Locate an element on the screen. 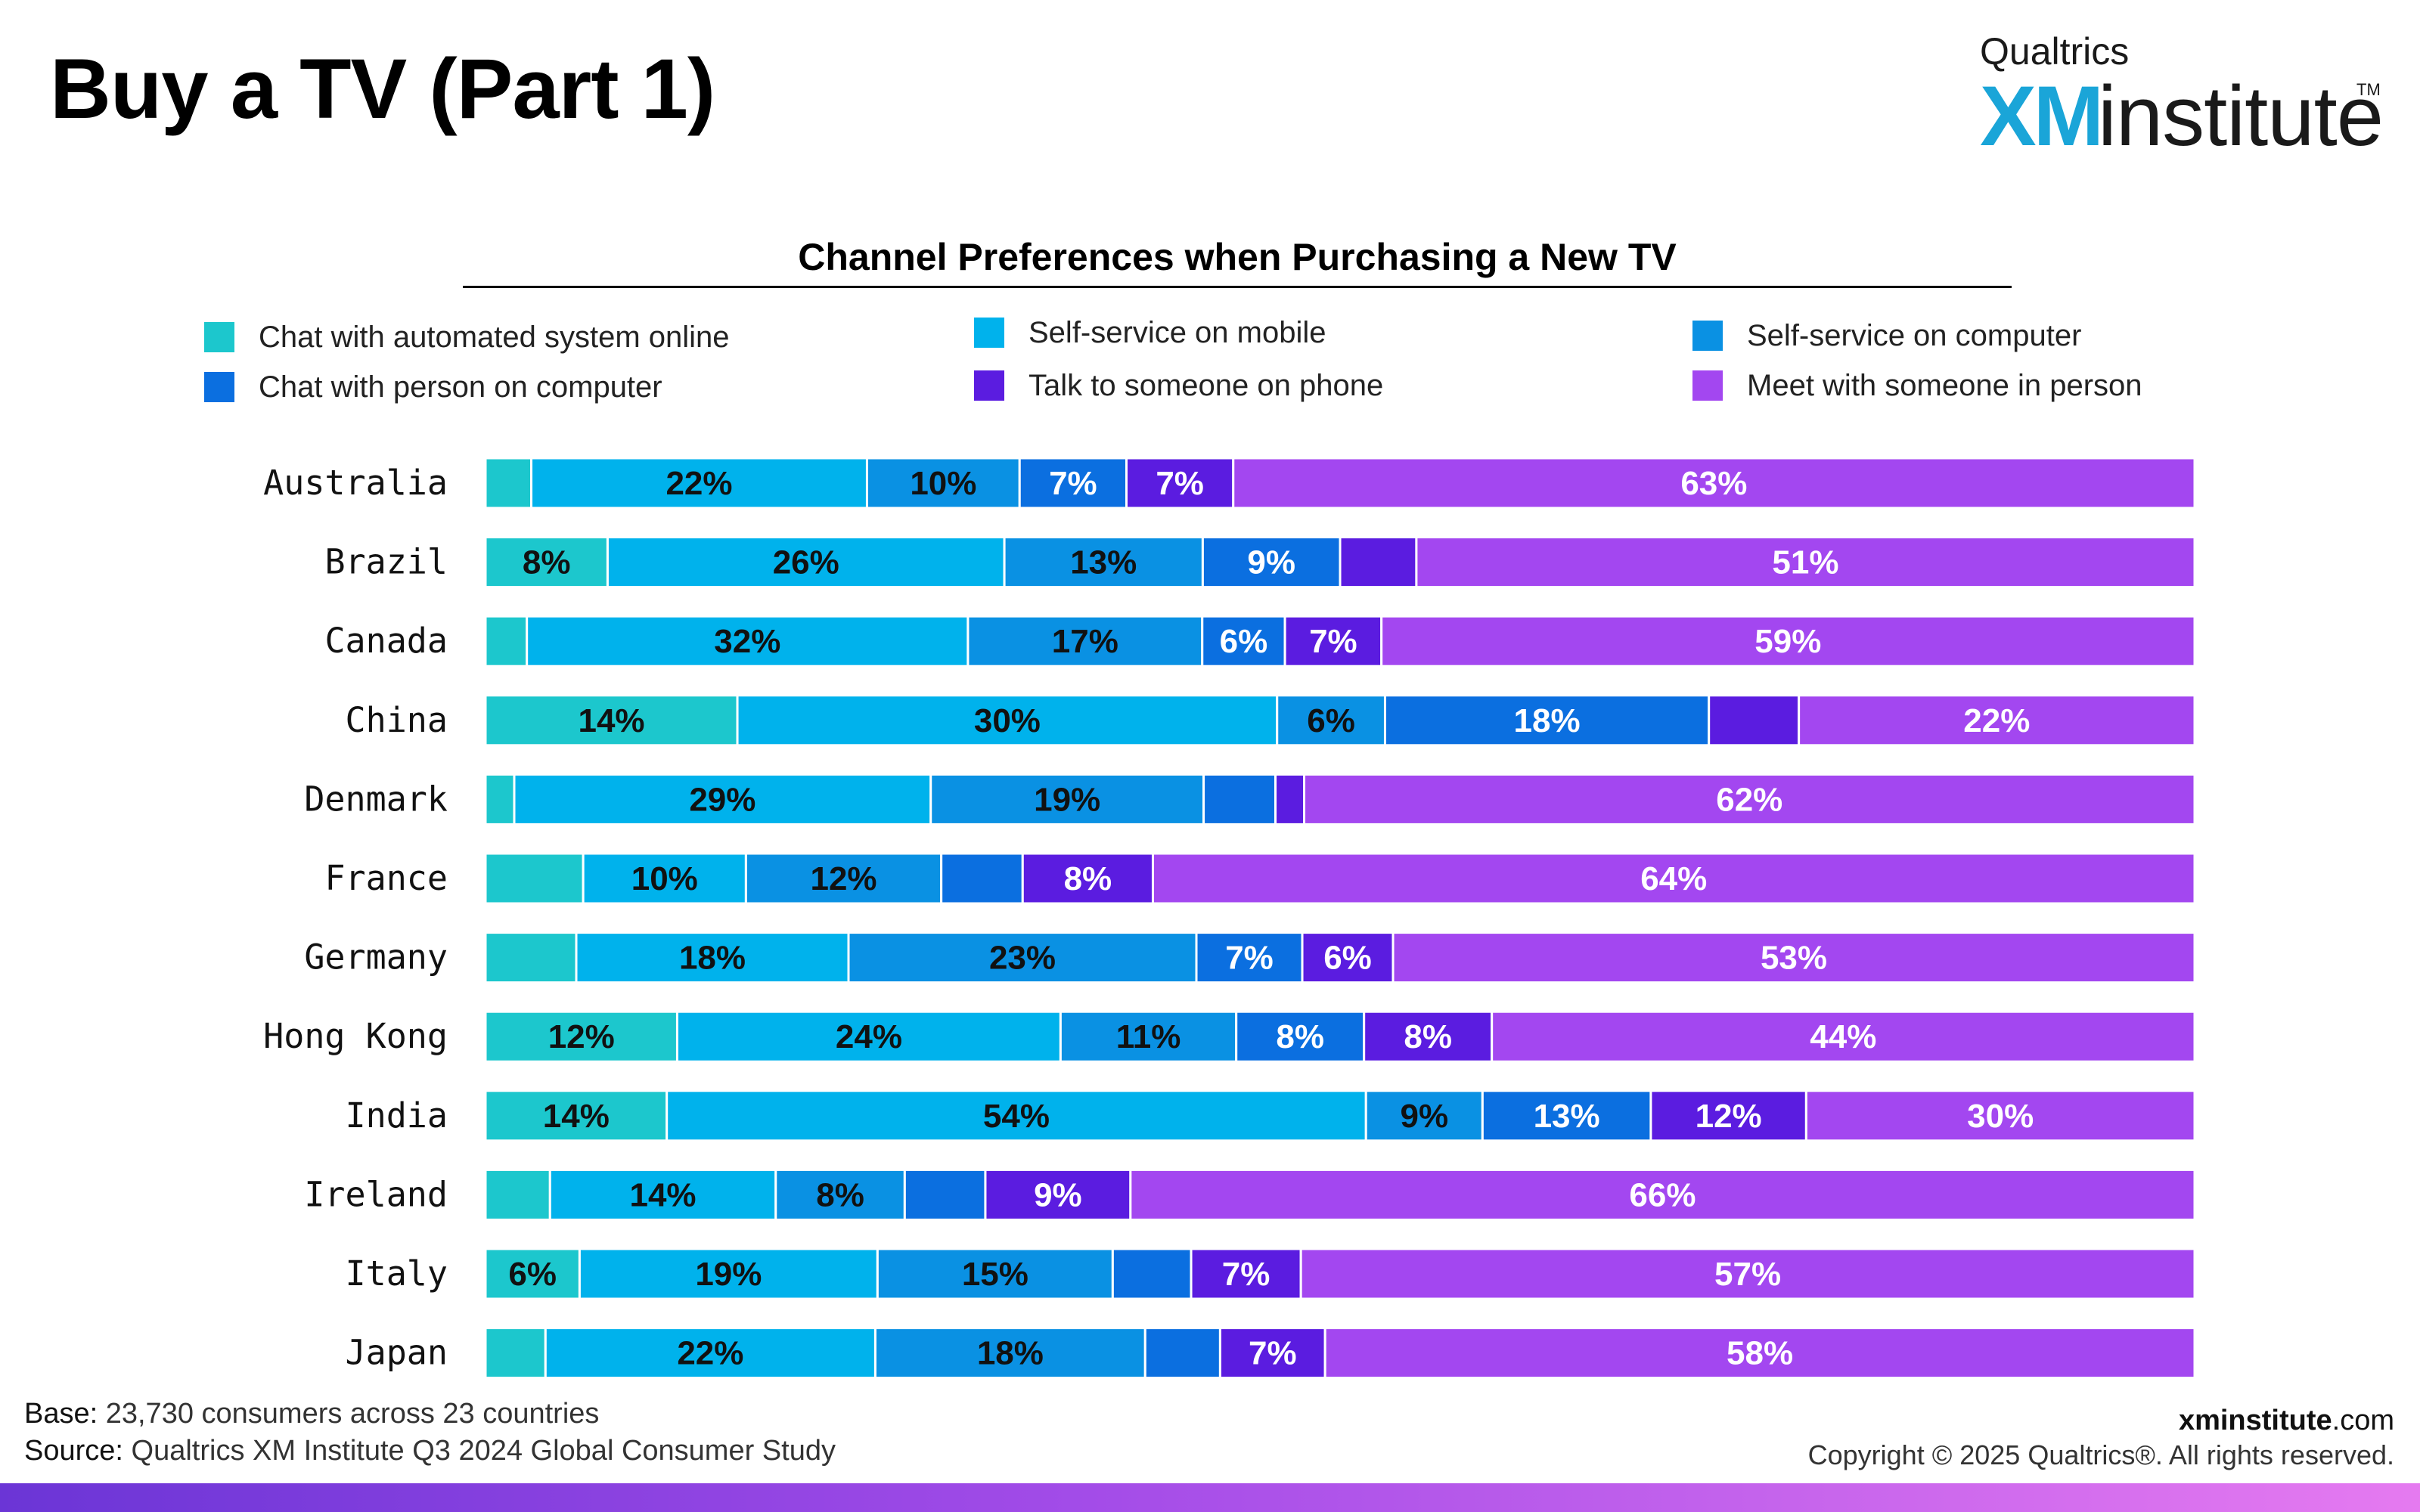 This screenshot has height=1512, width=2420. logo-qualtrics-text: Qualtrics is located at coordinates (2055, 52).